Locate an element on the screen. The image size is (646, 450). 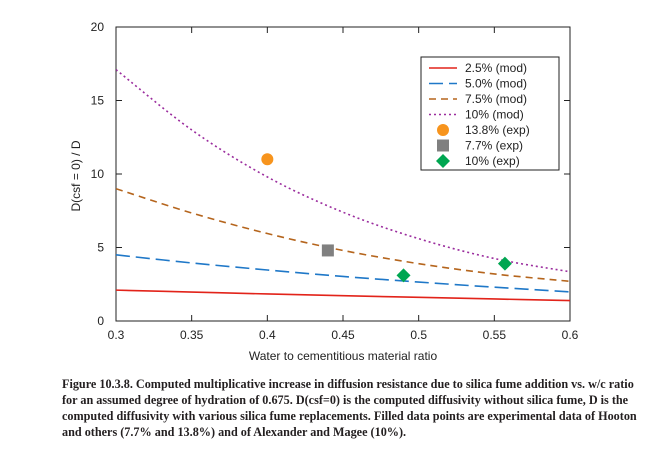
y-tick-label: 5 is located at coordinates (100, 248).